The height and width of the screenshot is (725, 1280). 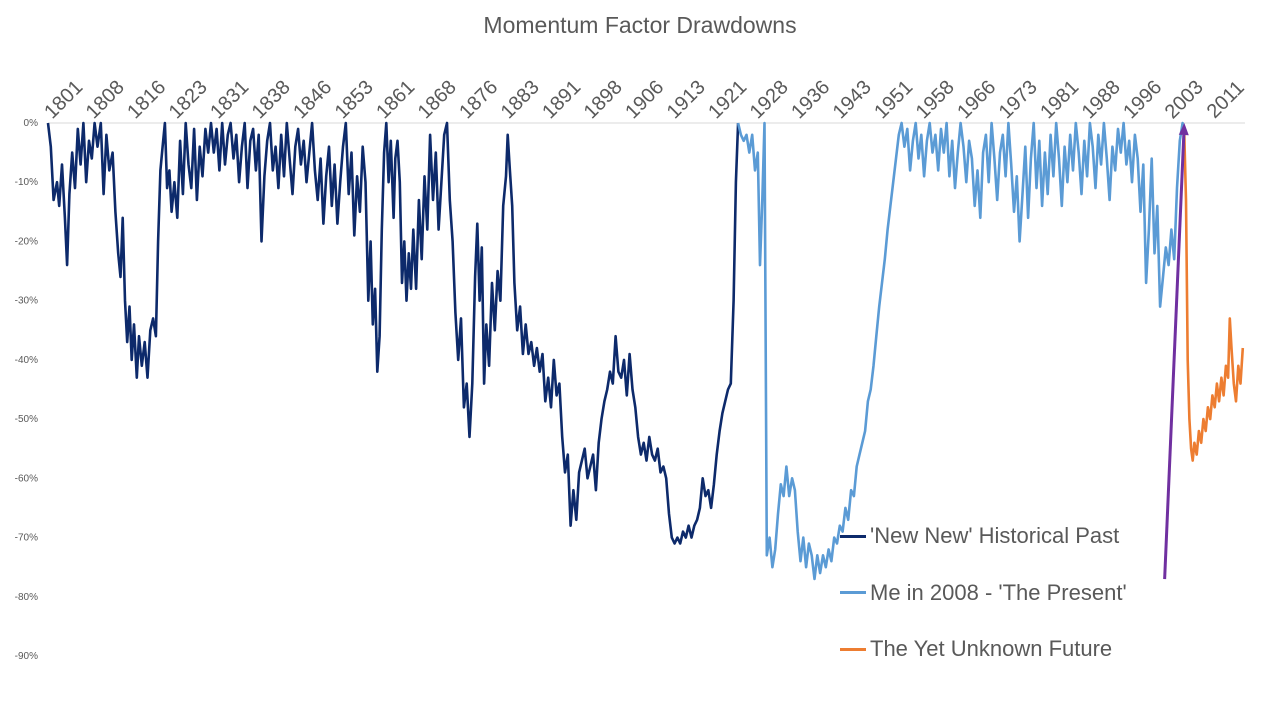 What do you see at coordinates (26, 241) in the screenshot?
I see `y-tick-label: -20%` at bounding box center [26, 241].